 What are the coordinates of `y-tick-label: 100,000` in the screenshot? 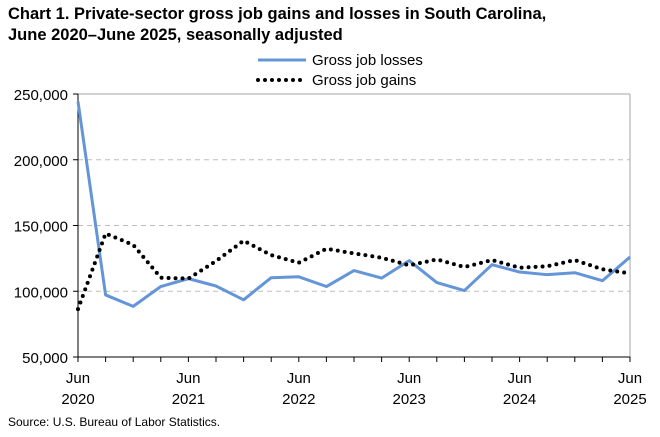 It's located at (41, 292).